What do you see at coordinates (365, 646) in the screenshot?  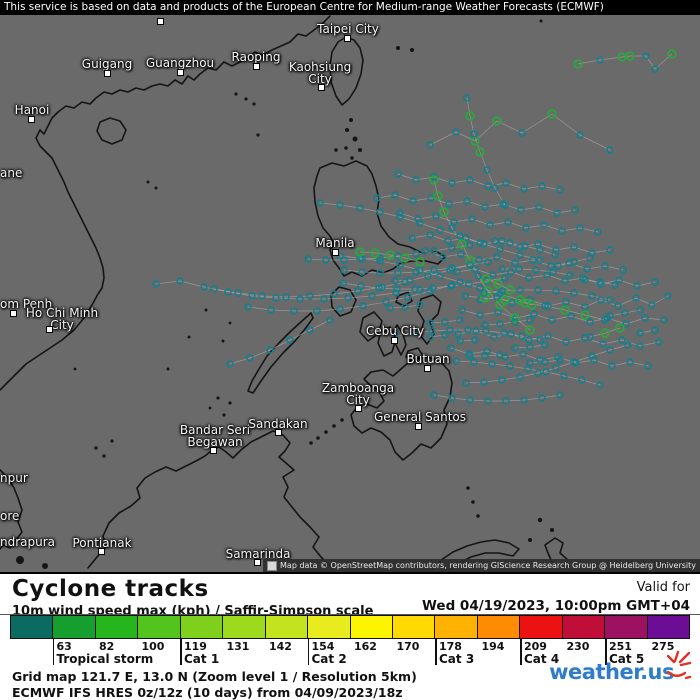 I see `scale-value-label: 162` at bounding box center [365, 646].